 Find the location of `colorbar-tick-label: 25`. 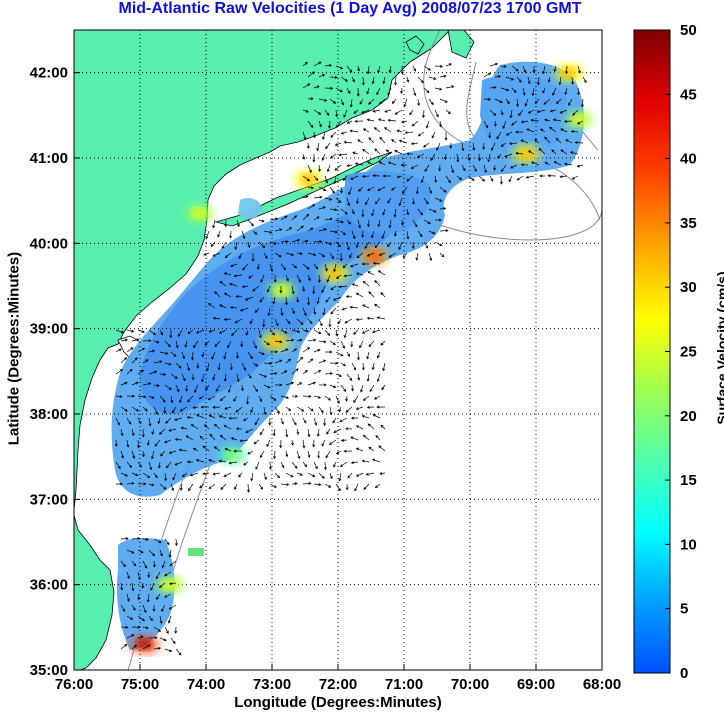

colorbar-tick-label: 25 is located at coordinates (688, 352).